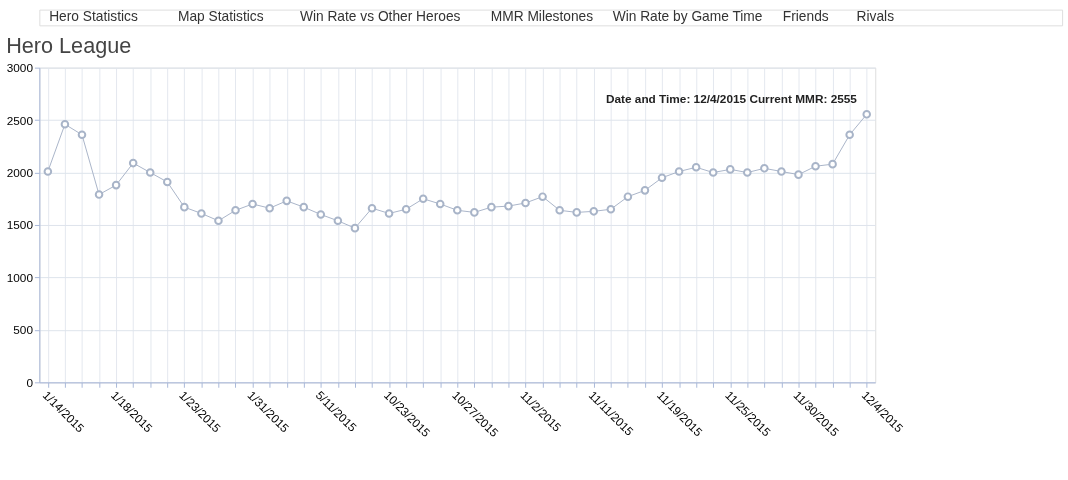  What do you see at coordinates (20, 277) in the screenshot?
I see `y-tick-label: 1000` at bounding box center [20, 277].